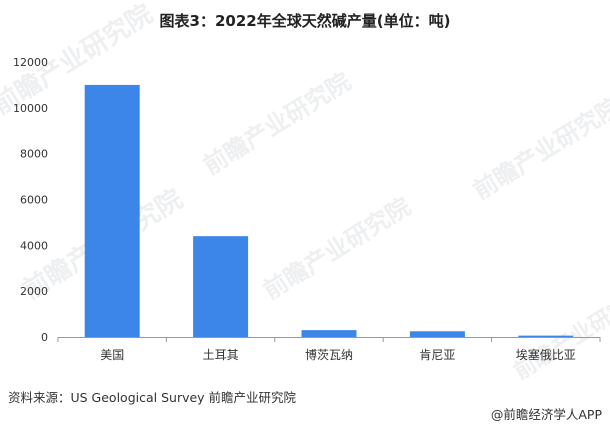  I want to click on y-axis: 0 2000 4000 6000 8000 10000 12000, so click(30, 200).